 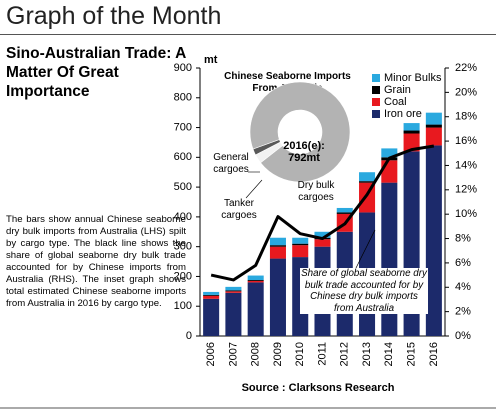 I want to click on y-tick-label: 0, so click(x=189, y=336).